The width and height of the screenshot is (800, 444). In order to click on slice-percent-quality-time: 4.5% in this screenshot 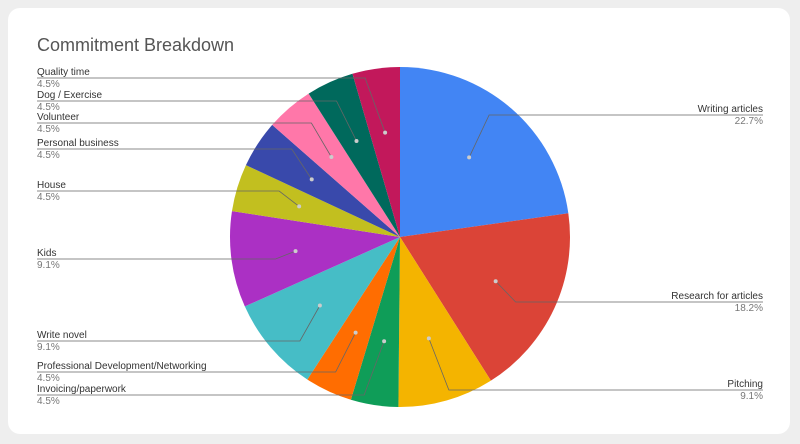, I will do `click(48, 84)`.